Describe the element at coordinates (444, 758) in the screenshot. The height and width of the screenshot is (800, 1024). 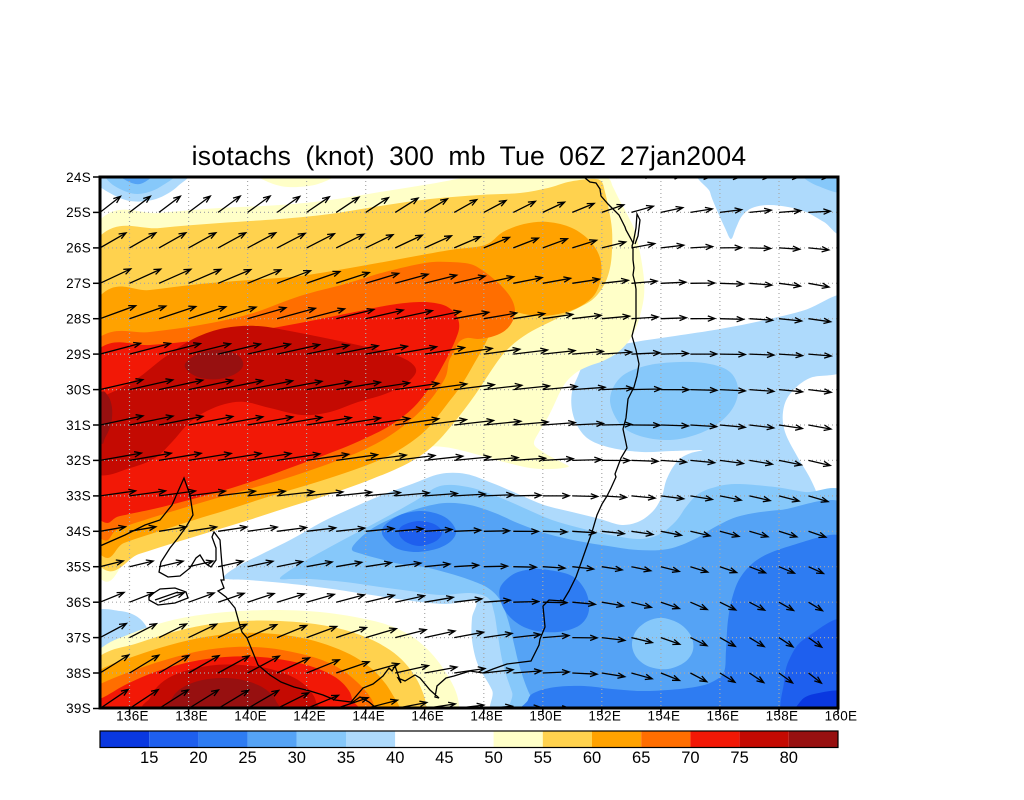
I see `svg-text: 45` at that location.